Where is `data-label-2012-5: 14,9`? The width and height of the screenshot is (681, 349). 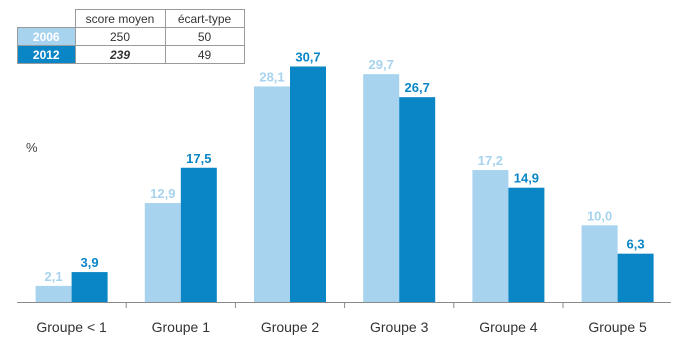 data-label-2012-5: 14,9 is located at coordinates (526, 178).